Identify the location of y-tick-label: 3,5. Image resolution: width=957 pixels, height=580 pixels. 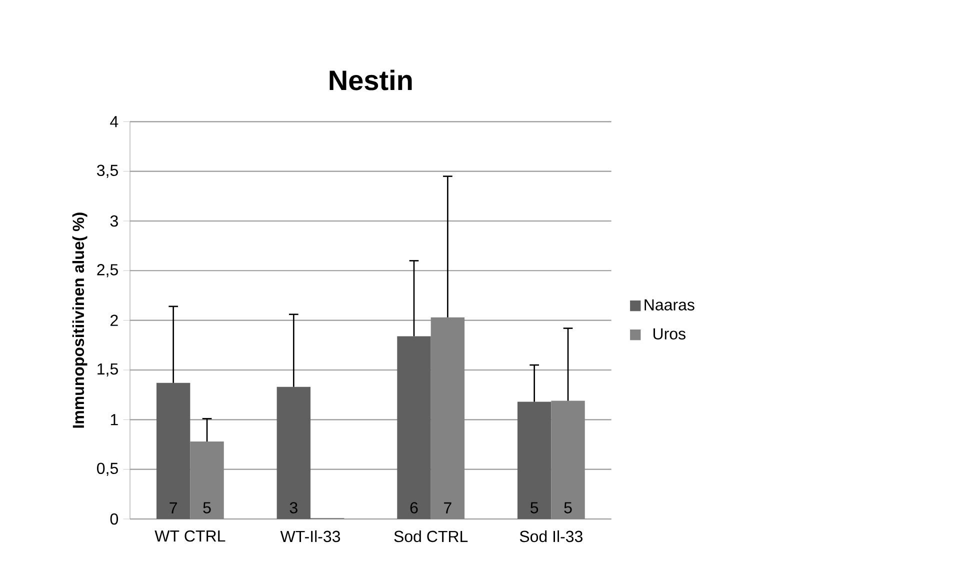
(107, 171).